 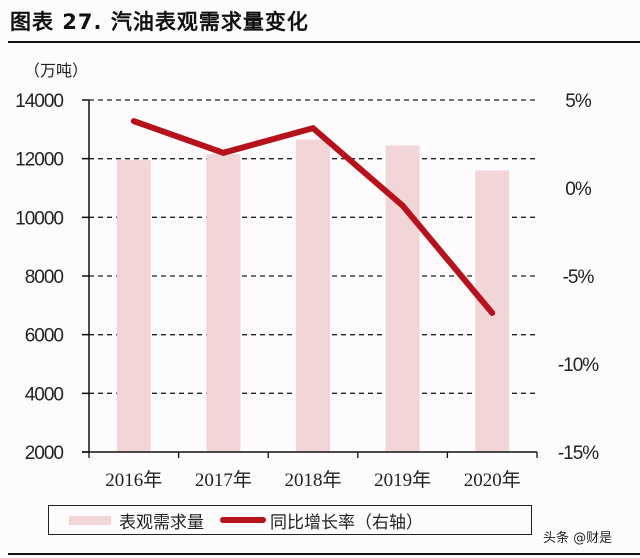 I want to click on legend-line-label: 同比增长率（右轴）, so click(x=346, y=522).